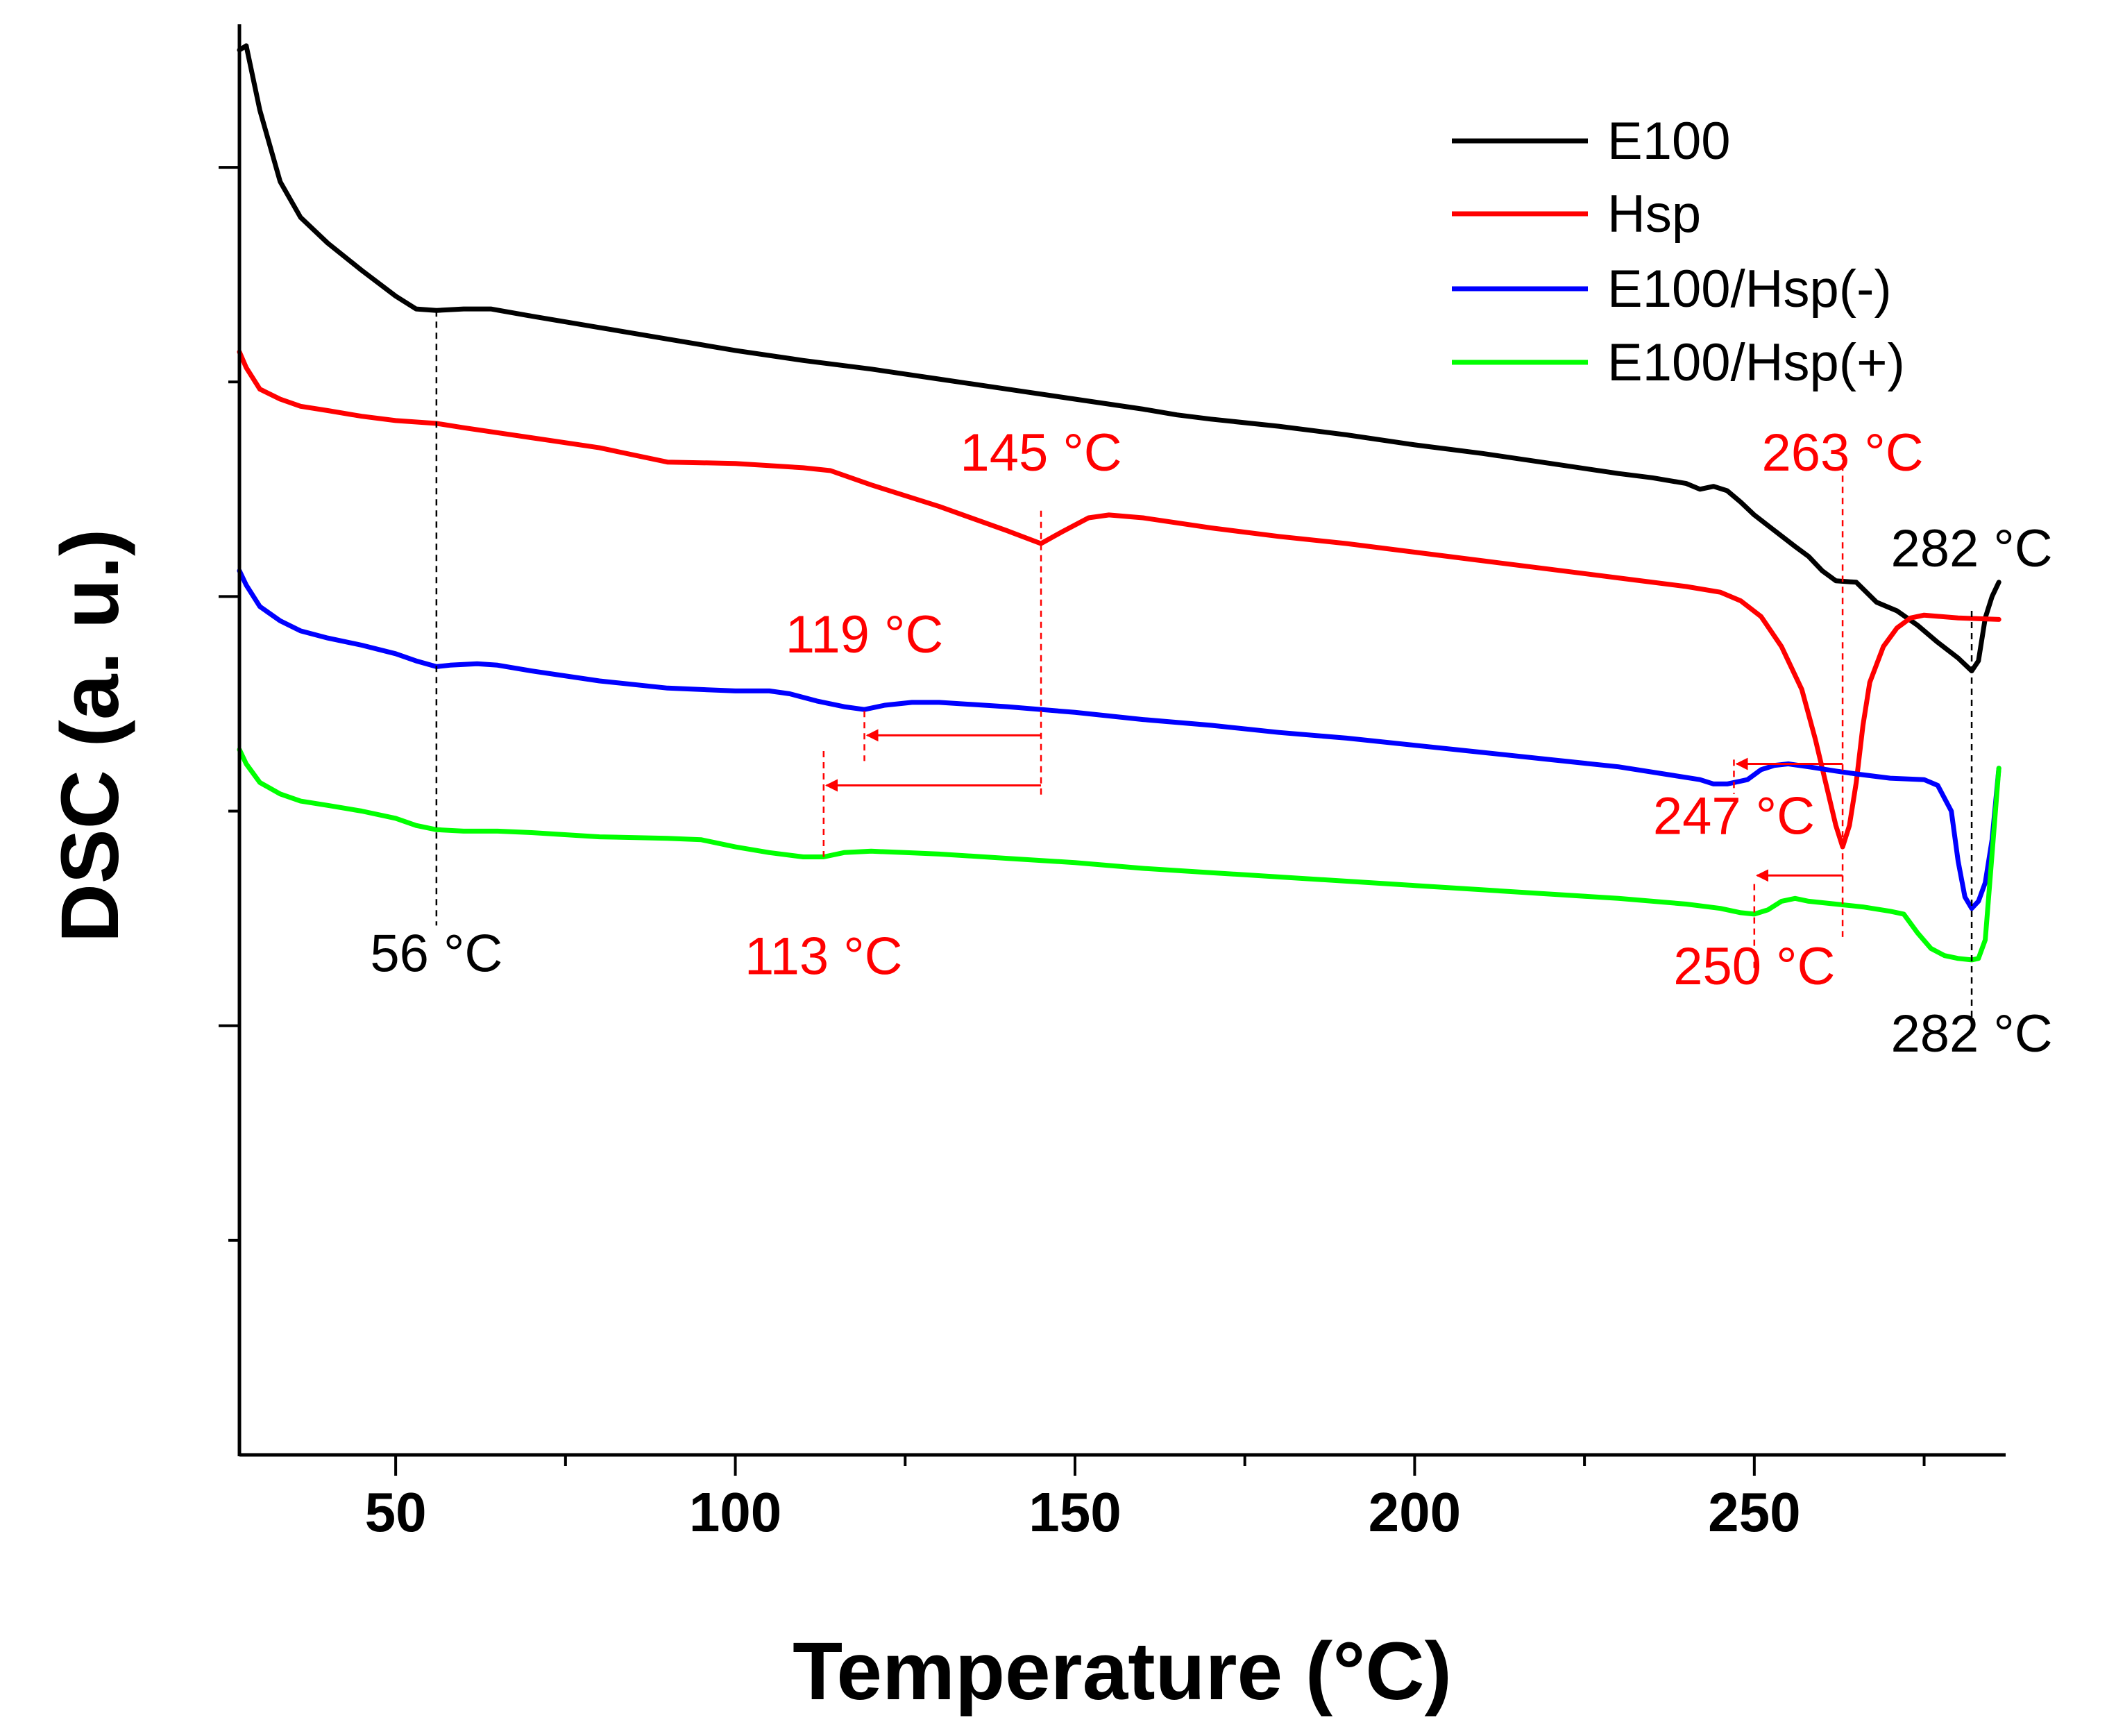  Describe the element at coordinates (1591, 141) in the screenshot. I see `legend-item: E100` at that location.